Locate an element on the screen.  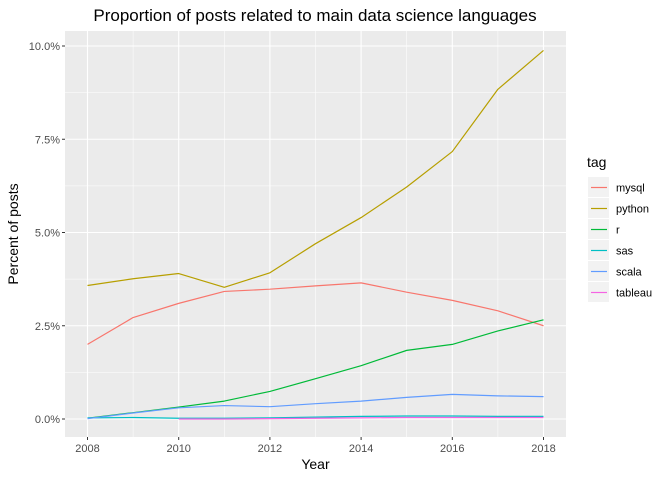
series-line-sas is located at coordinates (315, 417).